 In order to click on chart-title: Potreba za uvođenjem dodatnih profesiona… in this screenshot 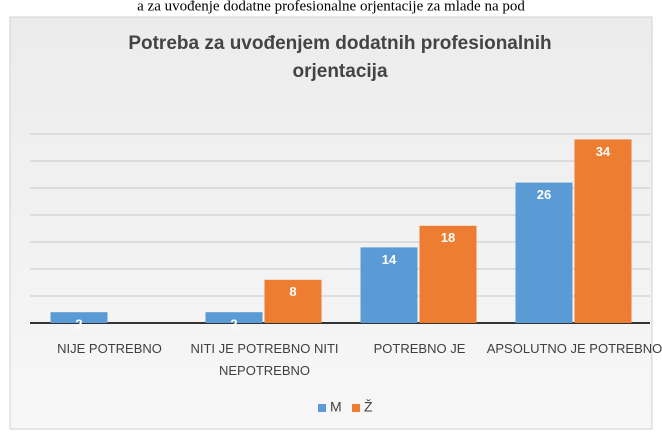, I will do `click(339, 57)`.